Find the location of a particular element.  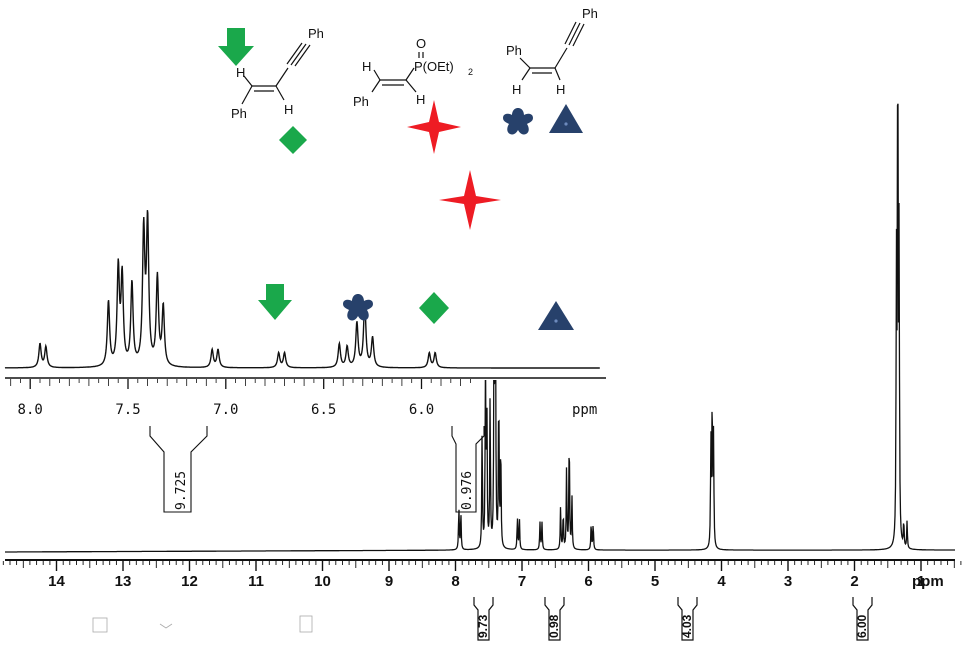

integration-6-00: 6.00 is located at coordinates (862, 619).